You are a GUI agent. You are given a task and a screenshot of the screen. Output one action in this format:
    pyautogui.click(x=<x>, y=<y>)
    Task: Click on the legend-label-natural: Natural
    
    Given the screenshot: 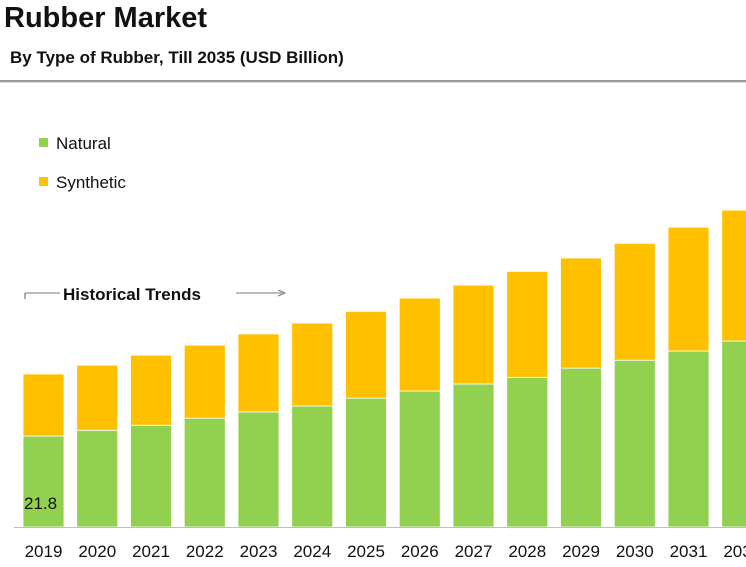 What is the action you would take?
    pyautogui.click(x=83, y=143)
    